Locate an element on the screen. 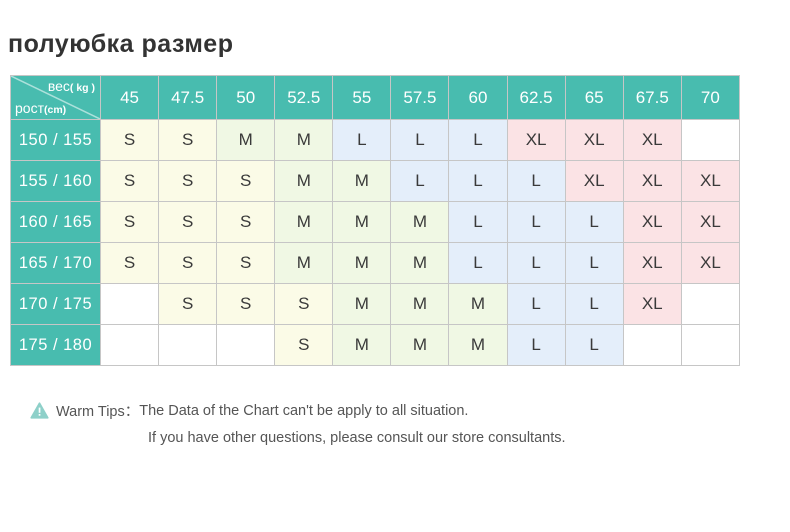  diagonal-divider is located at coordinates (55, 97).